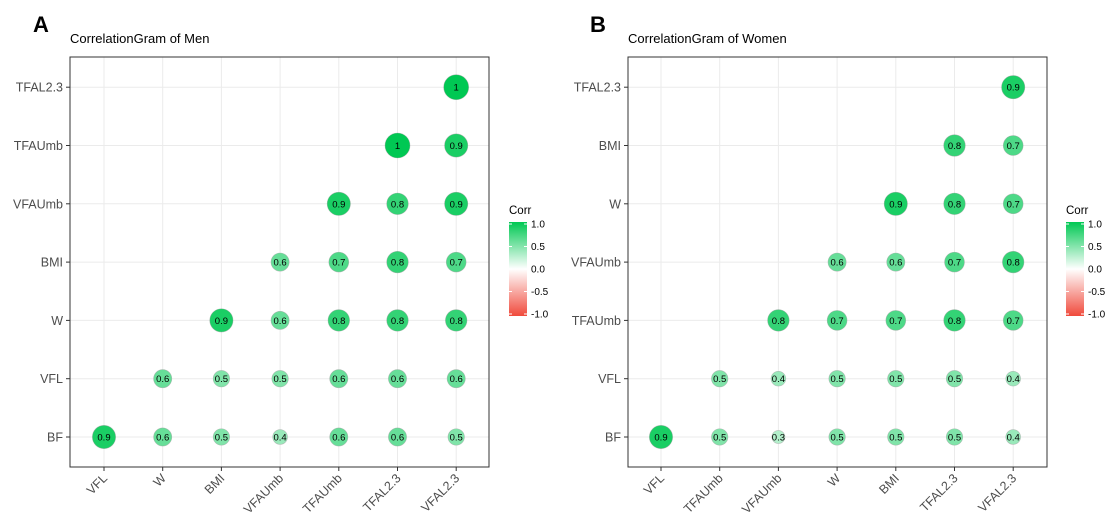  Describe the element at coordinates (598, 24) in the screenshot. I see `panel-letter: B` at that location.